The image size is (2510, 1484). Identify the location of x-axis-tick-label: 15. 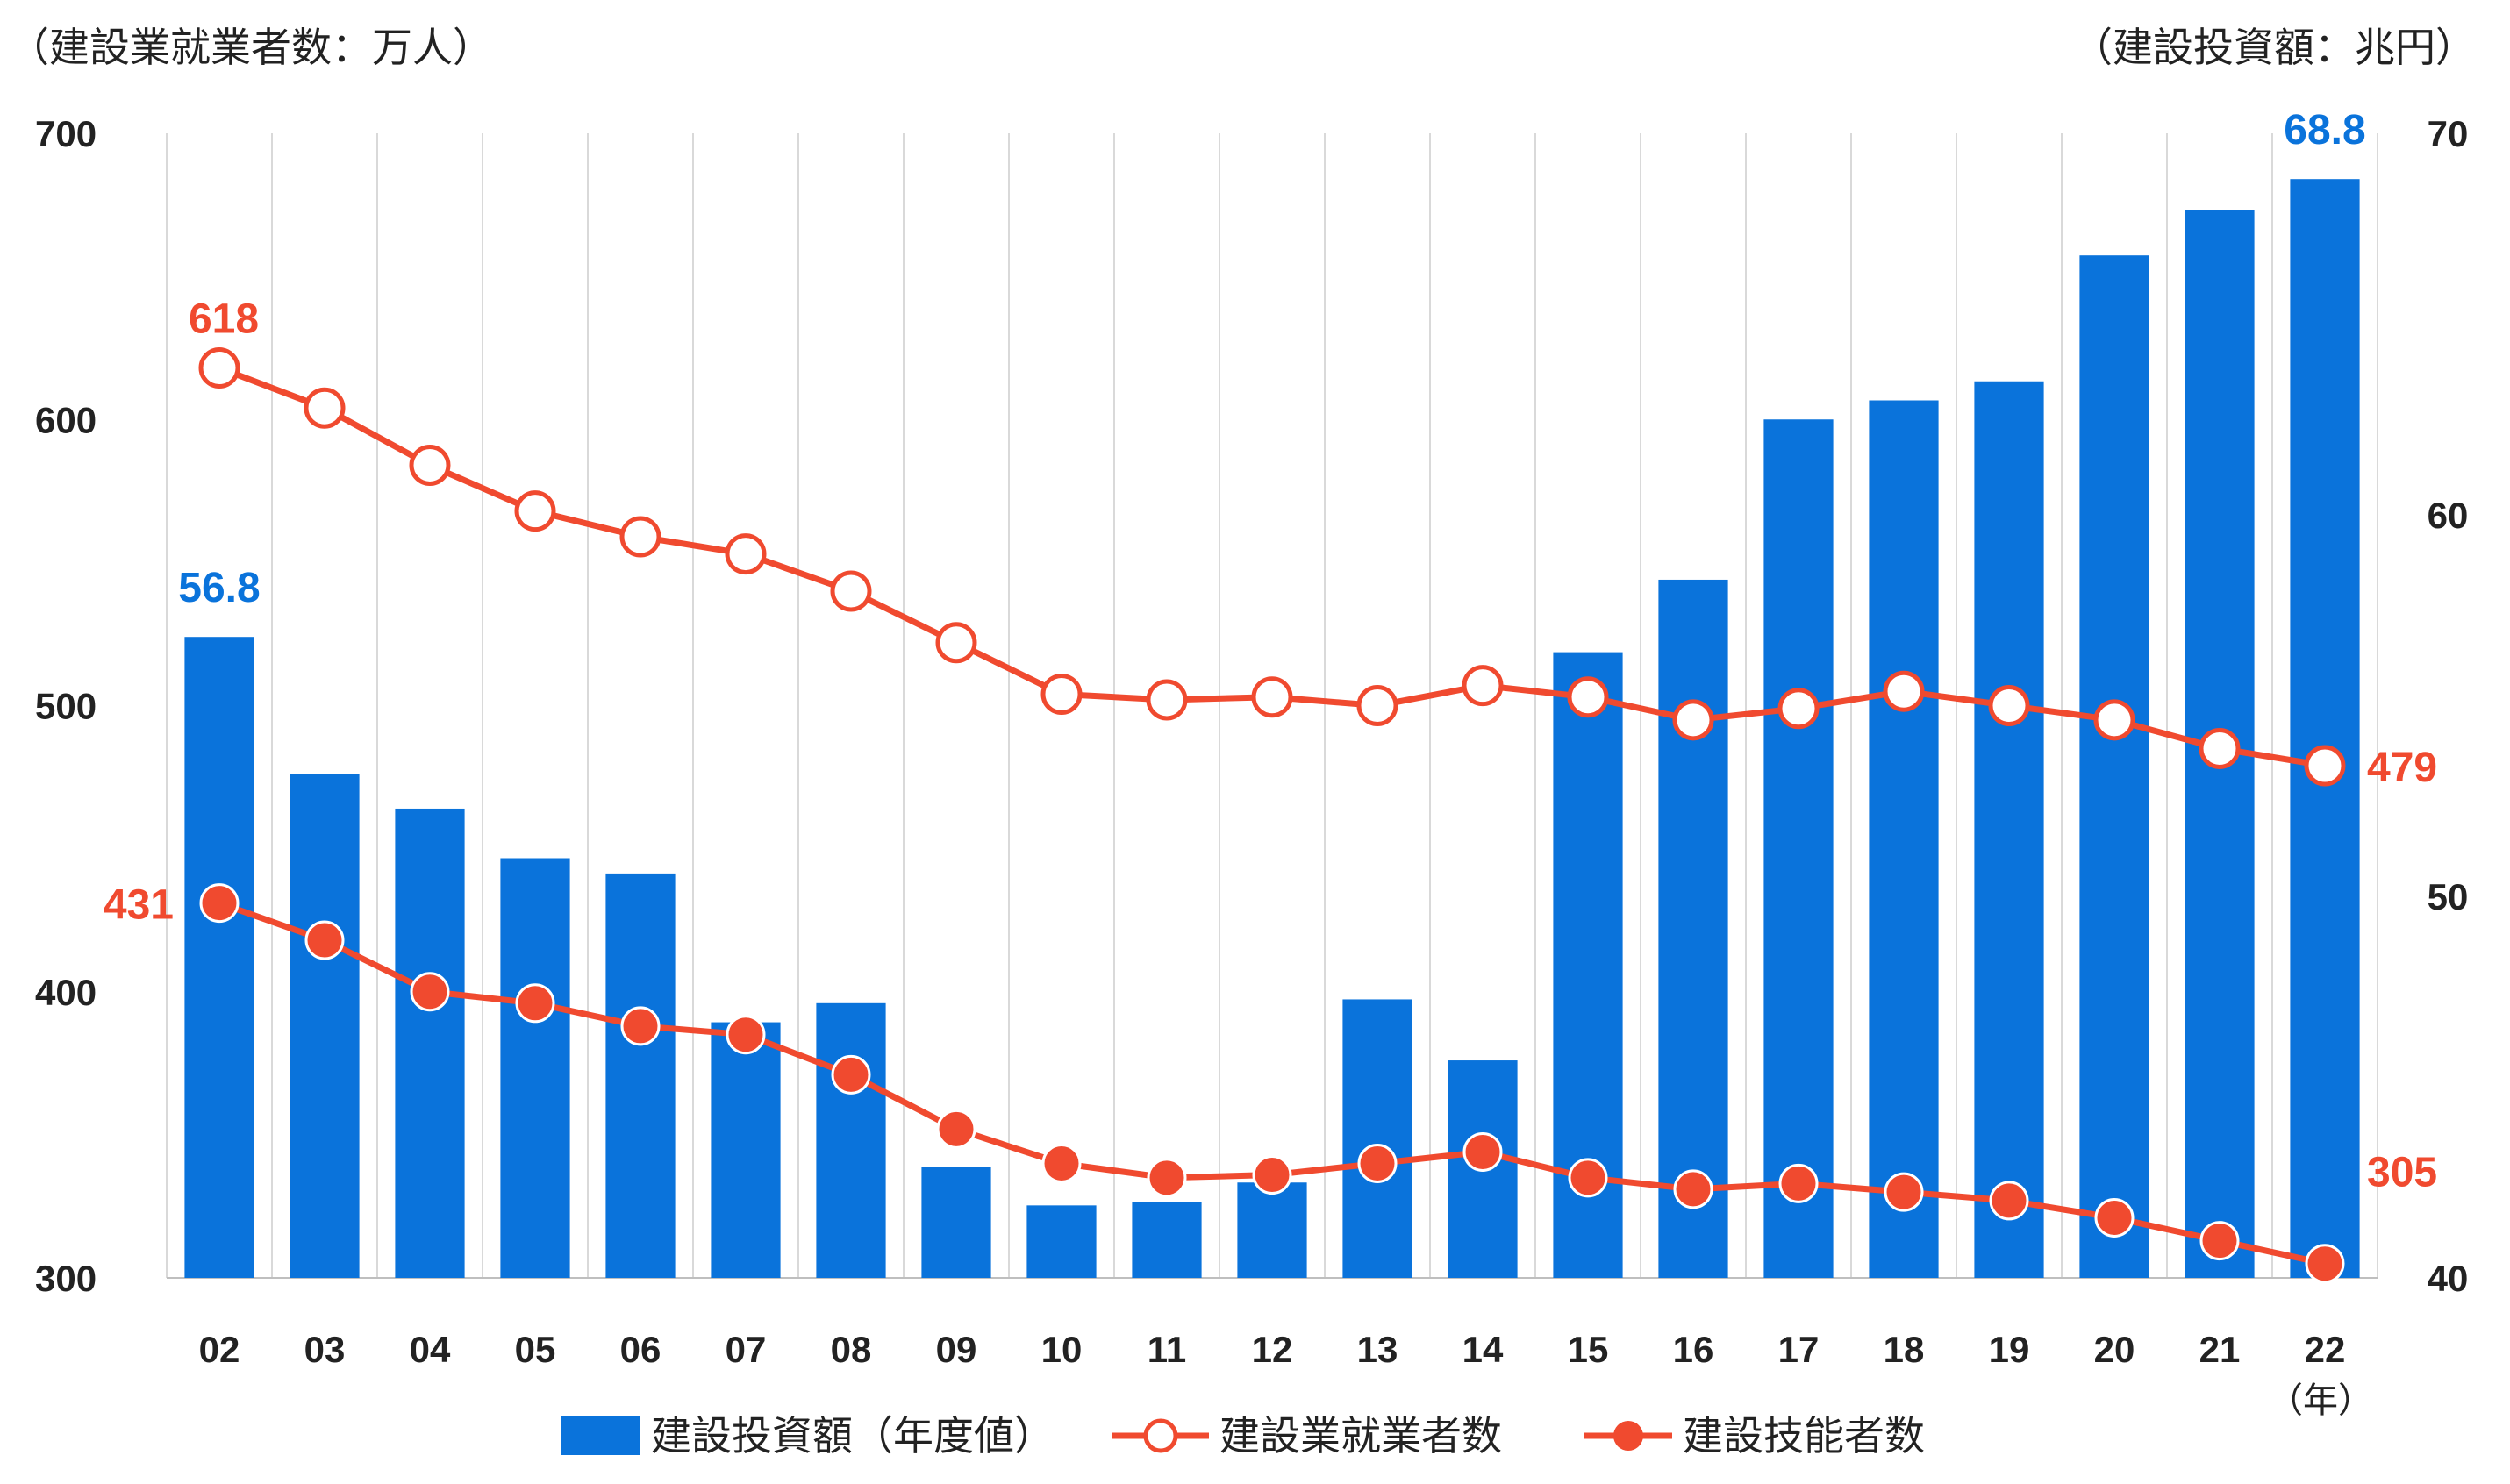
(1588, 1350).